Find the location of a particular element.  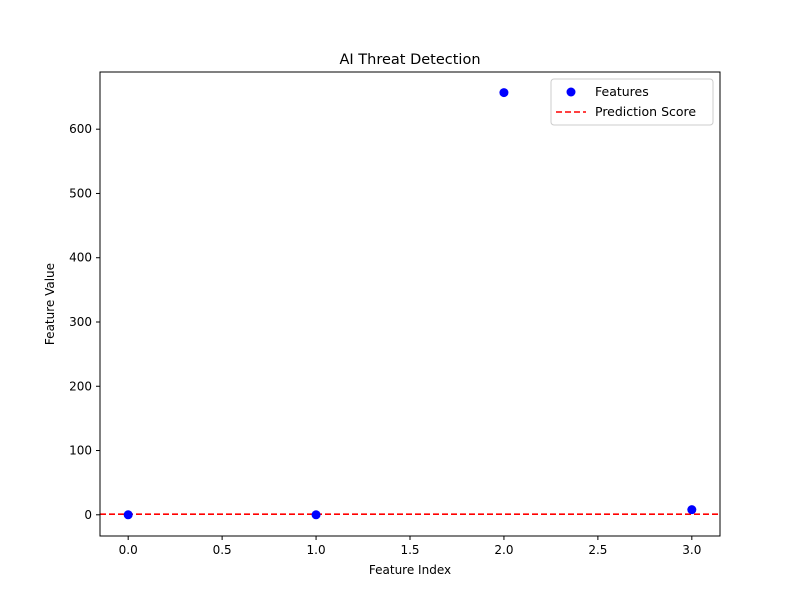

y-axis-label: Feature Value is located at coordinates (50, 304).